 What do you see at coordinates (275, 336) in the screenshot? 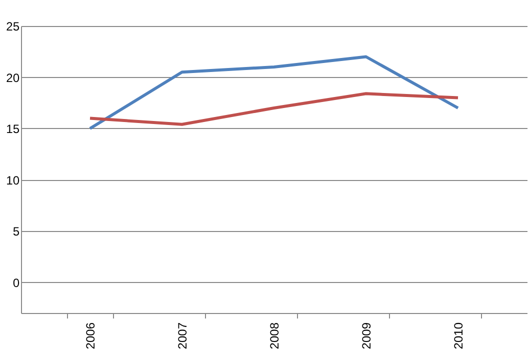
I see `x-tick-label: 2008` at bounding box center [275, 336].